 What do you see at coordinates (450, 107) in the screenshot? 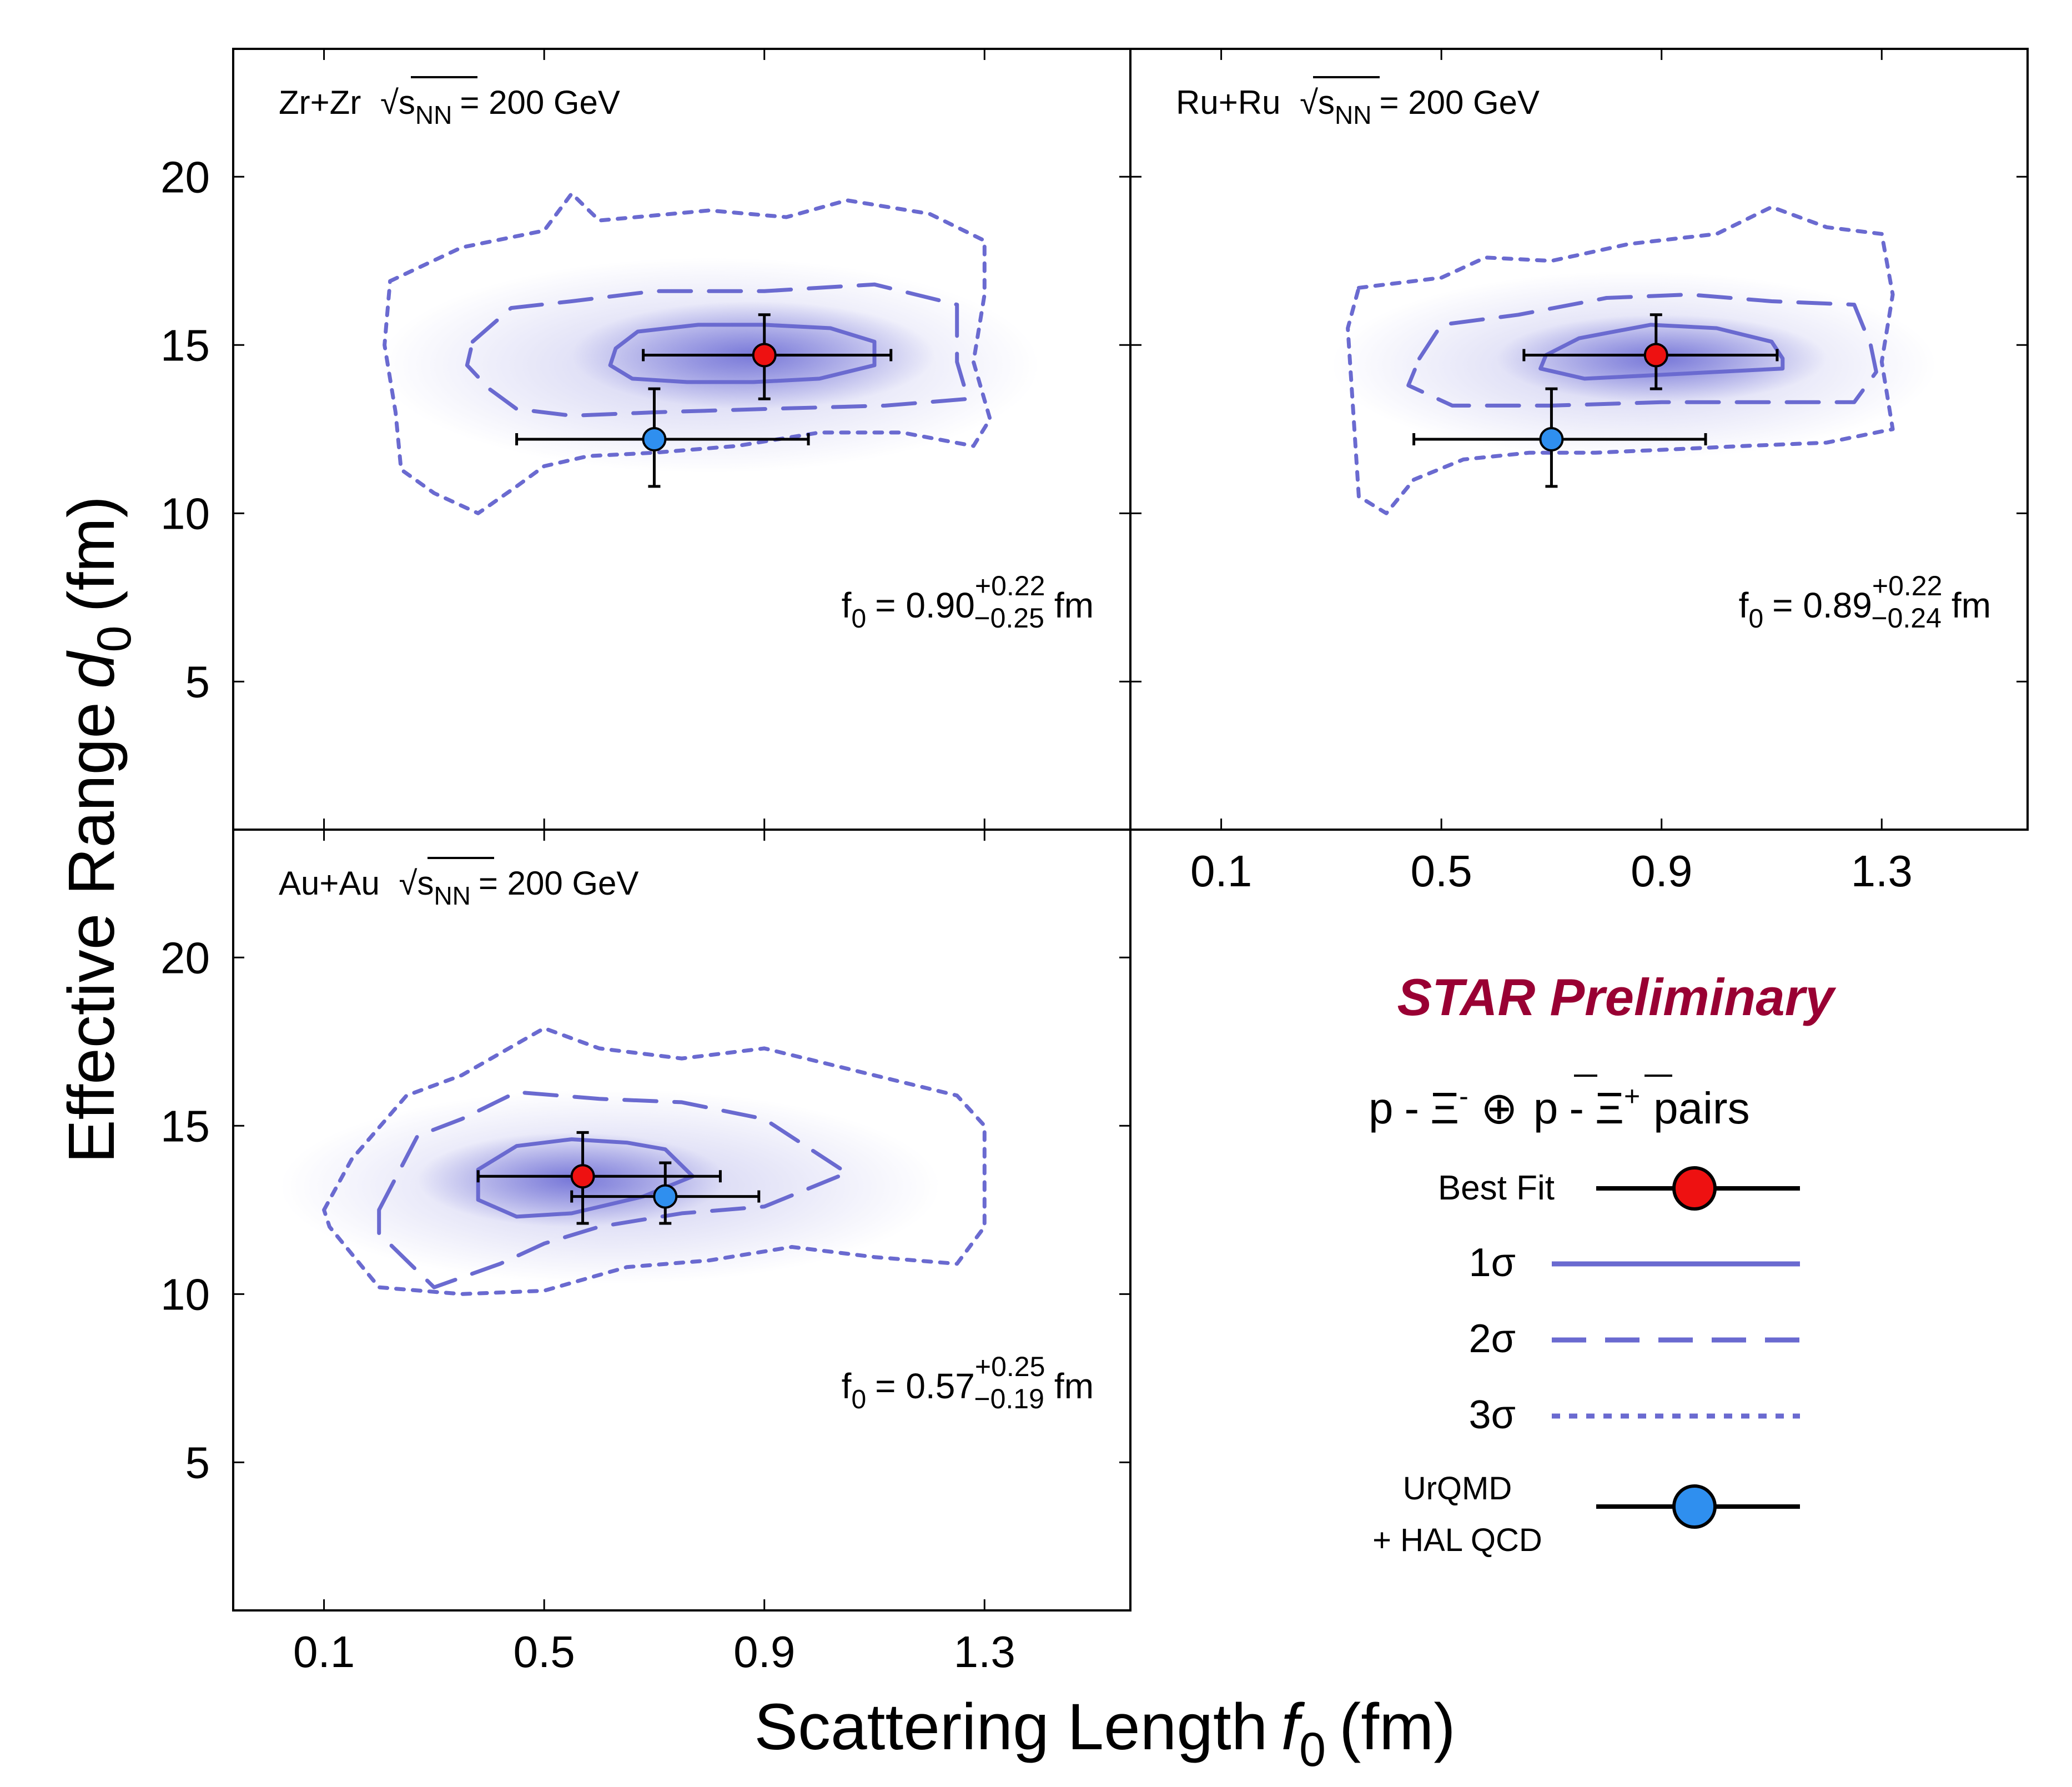
I see `panel-system-label: Zr+Zr √sNN = 200 GeV` at bounding box center [450, 107].